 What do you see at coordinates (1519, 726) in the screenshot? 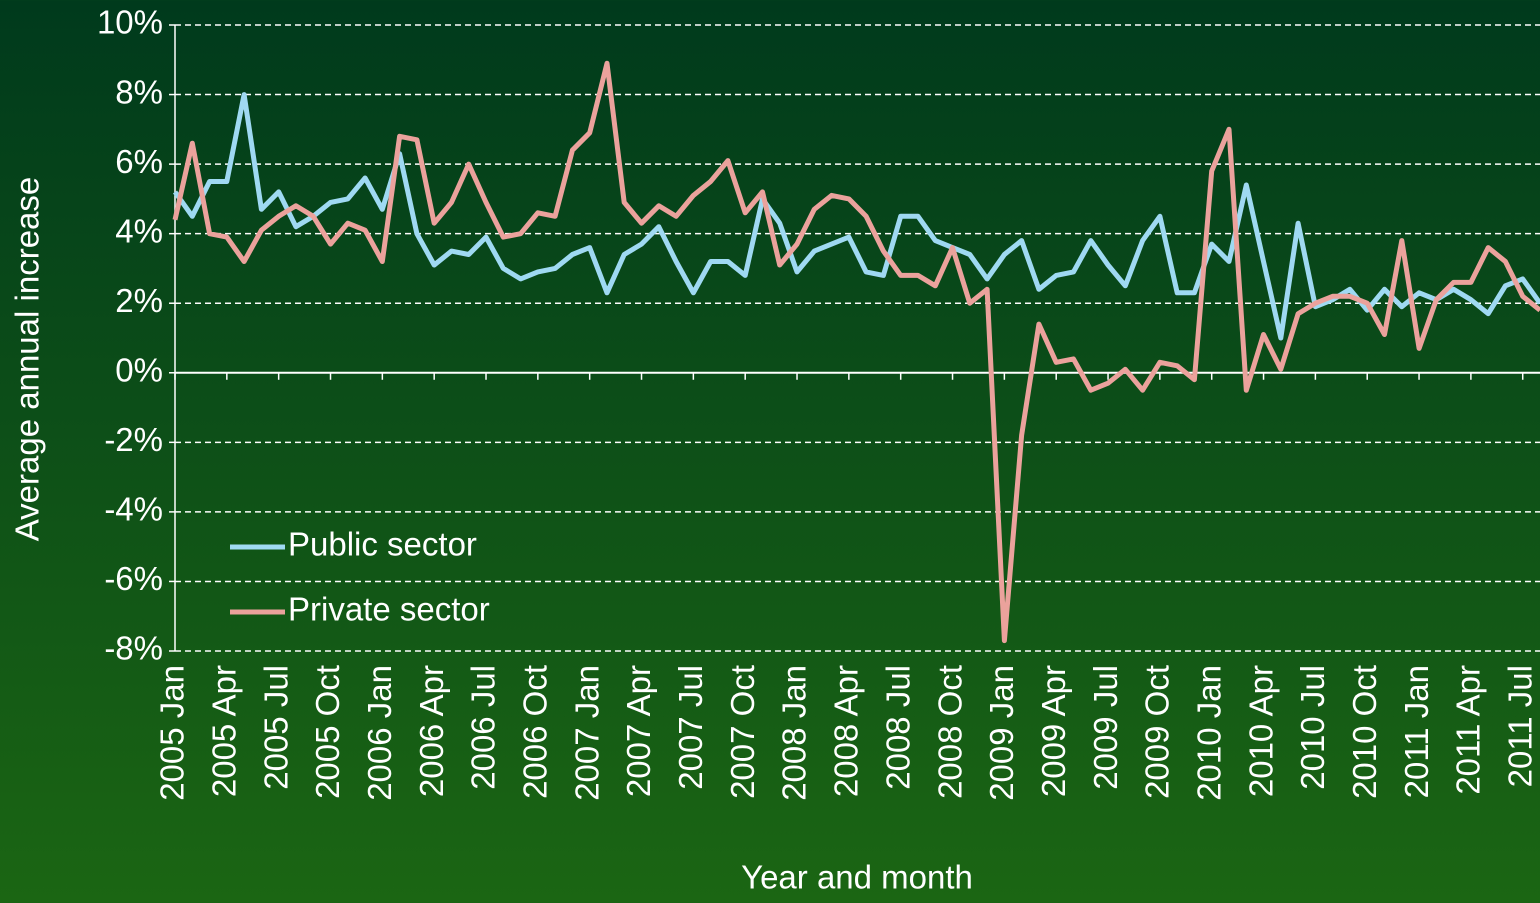
I see `x-tick-label: 2011 Jul` at bounding box center [1519, 726].